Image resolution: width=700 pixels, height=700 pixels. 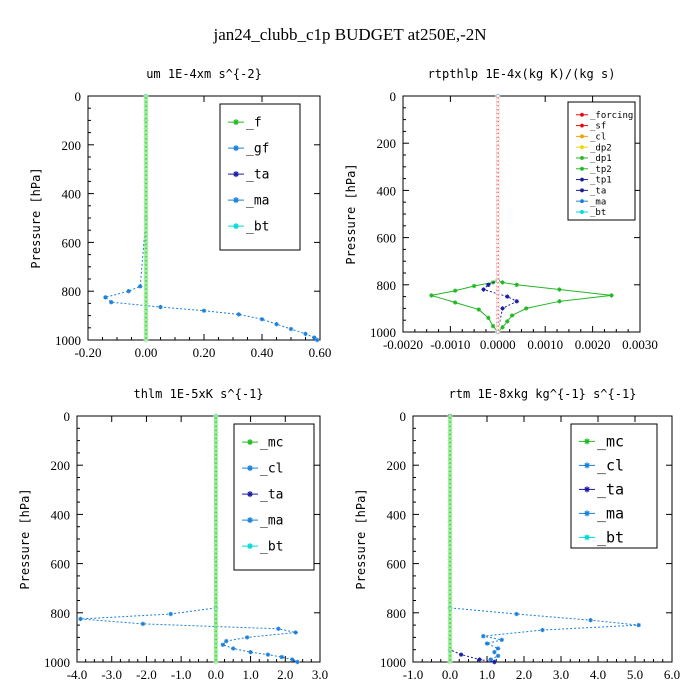 What do you see at coordinates (146, 352) in the screenshot?
I see `x-tick-label: 0.00` at bounding box center [146, 352].